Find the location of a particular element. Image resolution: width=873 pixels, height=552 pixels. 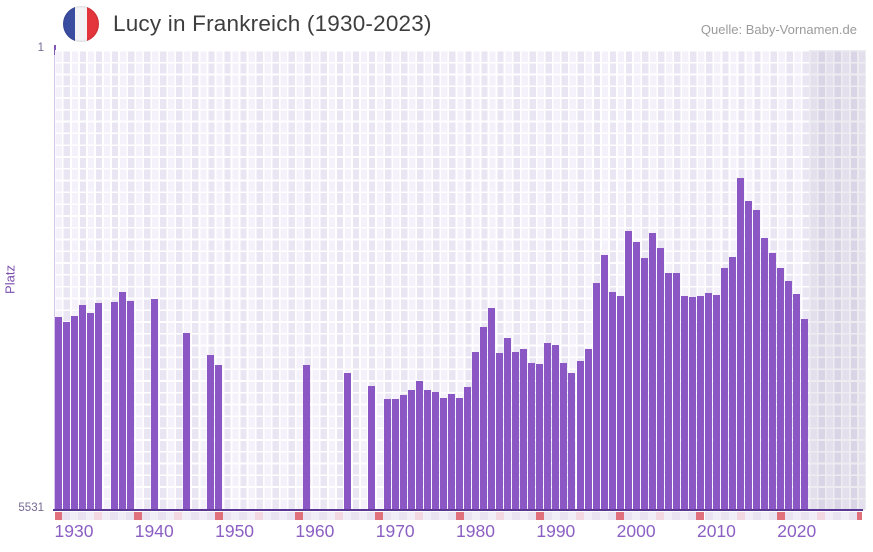

x-axis-label-1930: 1930 is located at coordinates (74, 531).